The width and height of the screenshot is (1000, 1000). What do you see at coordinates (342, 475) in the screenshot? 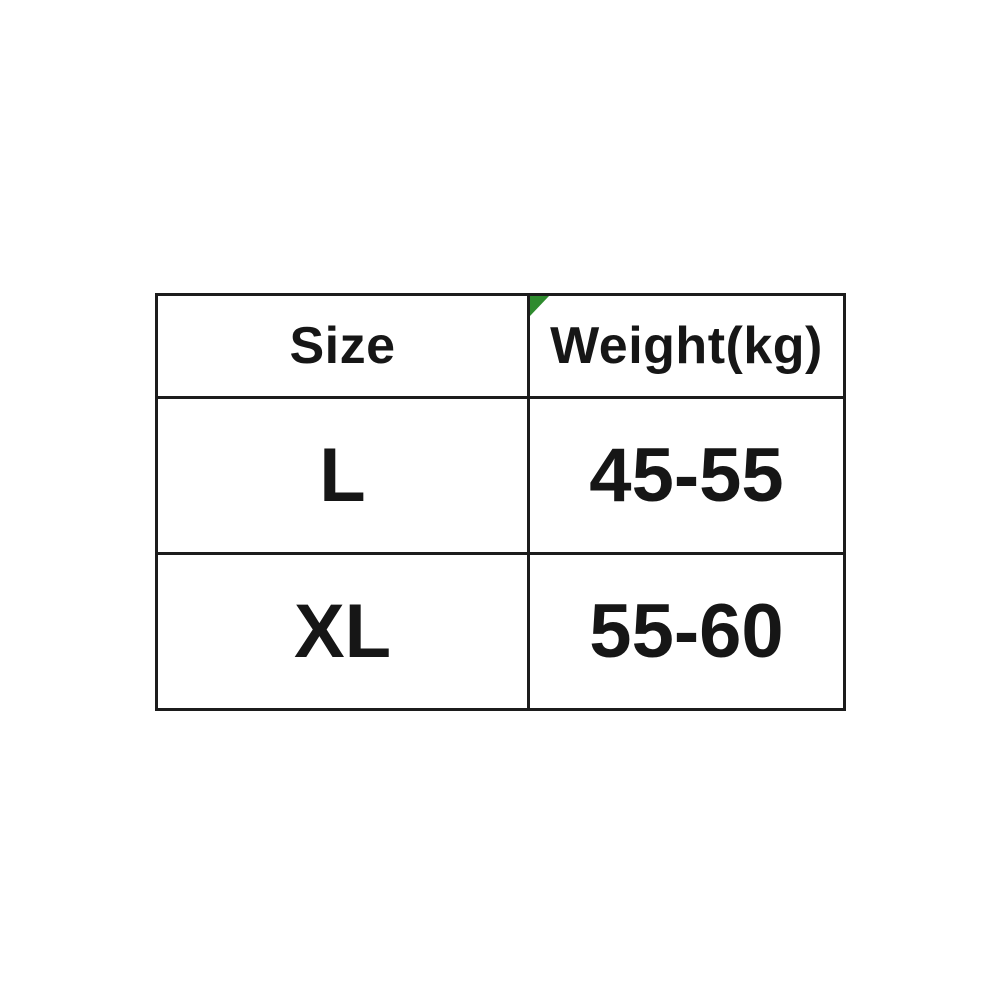
I see `size-cell-l: L` at bounding box center [342, 475].